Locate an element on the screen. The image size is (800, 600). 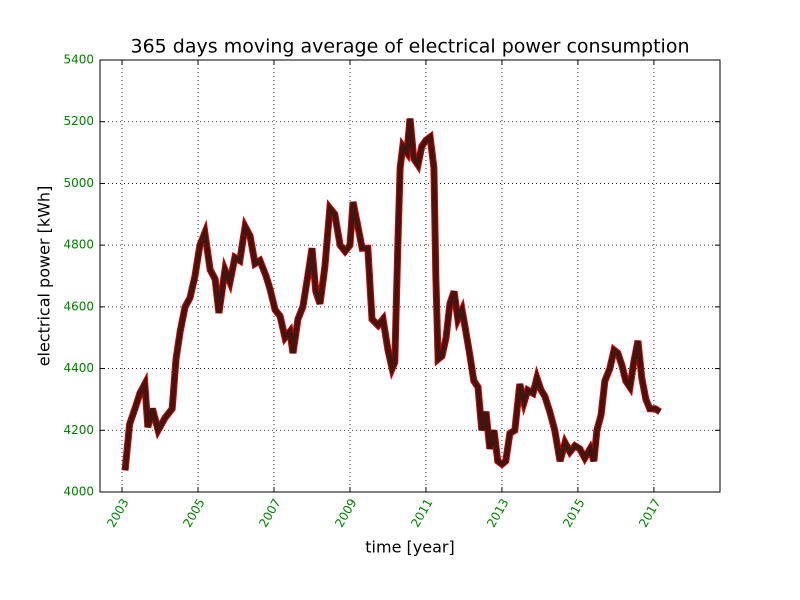
y-tick-label: 4400 is located at coordinates (78, 368).